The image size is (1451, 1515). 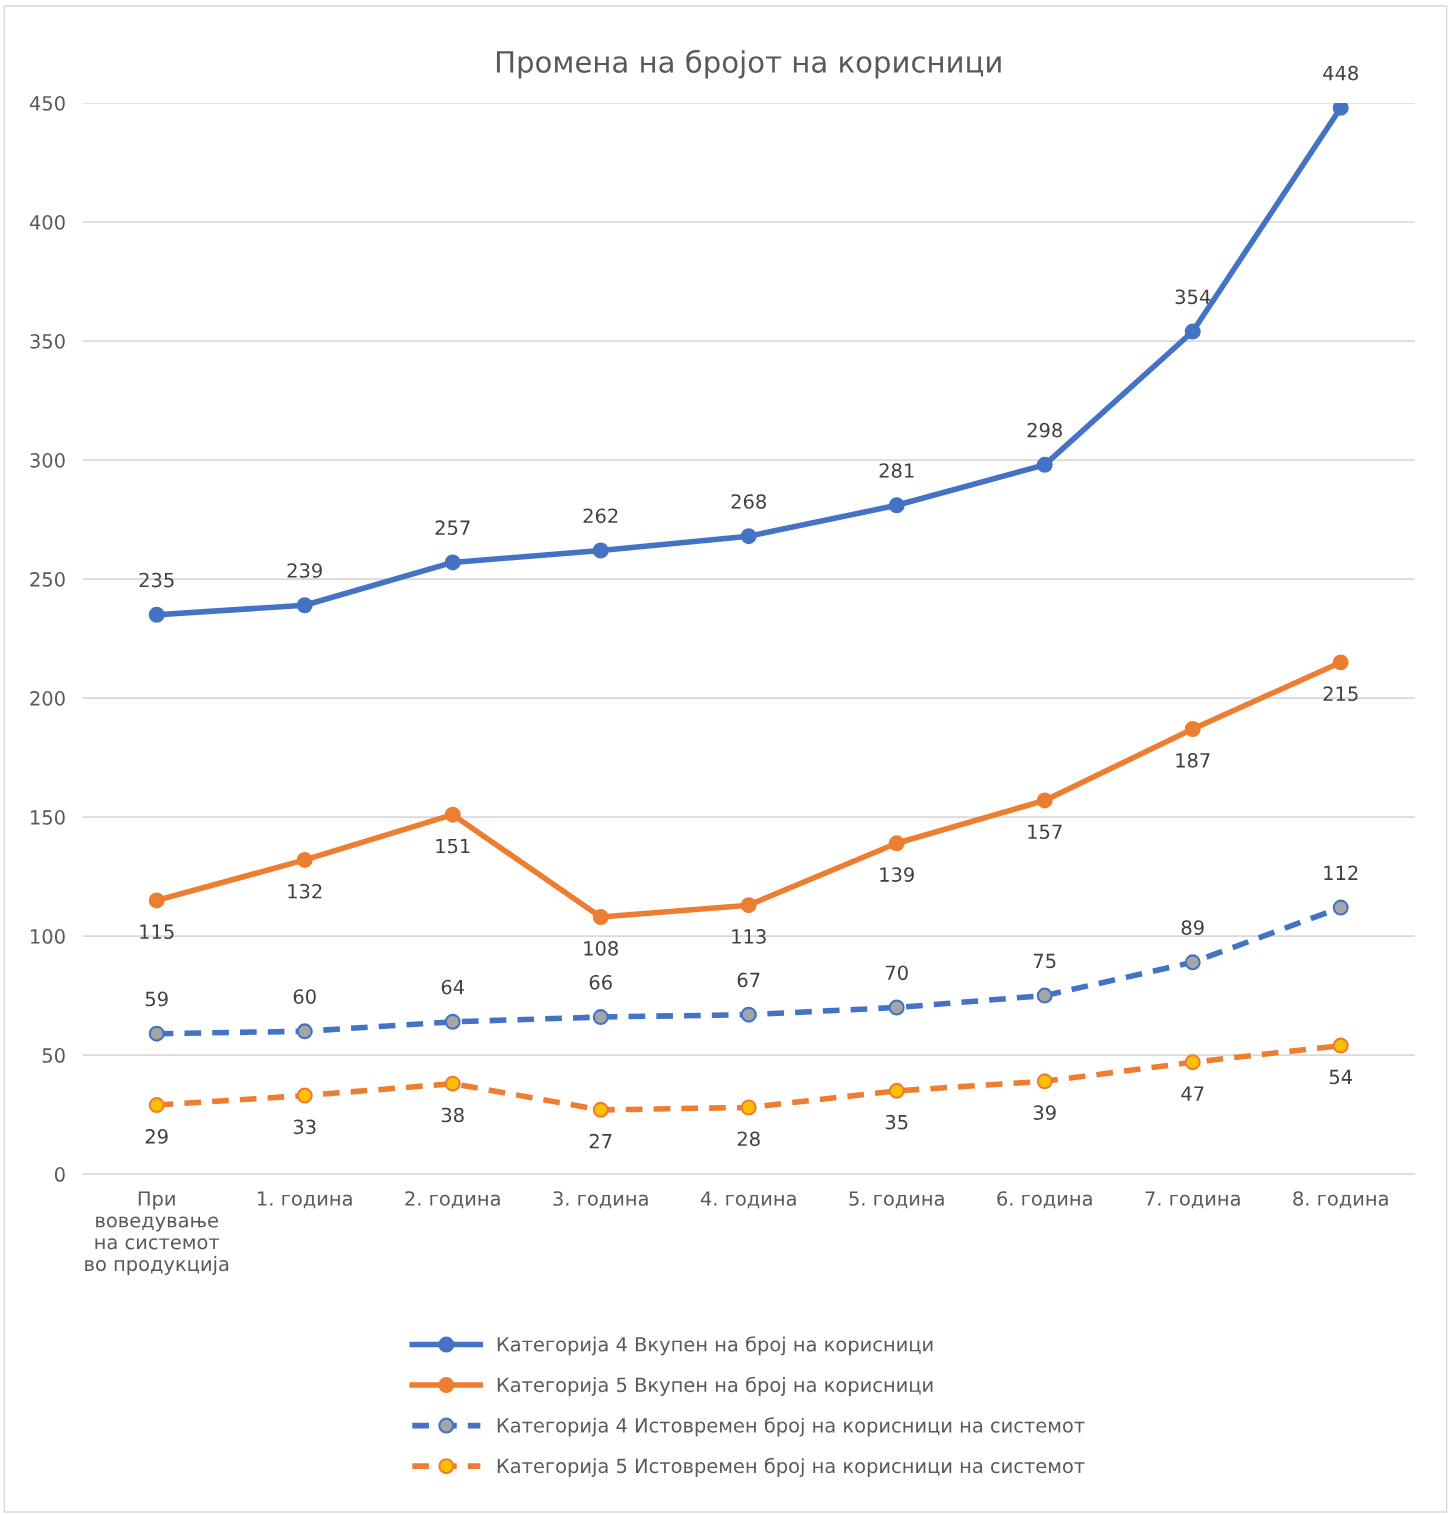 I want to click on data-label: 64, so click(x=452, y=987).